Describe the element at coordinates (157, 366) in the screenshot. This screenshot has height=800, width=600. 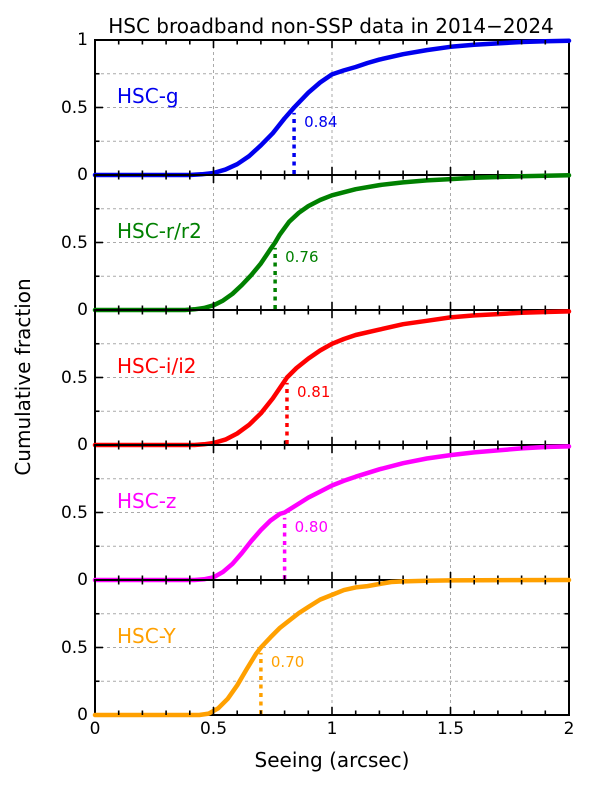
I see `panel-label-hsc-i-i2: HSC-i/i2` at that location.